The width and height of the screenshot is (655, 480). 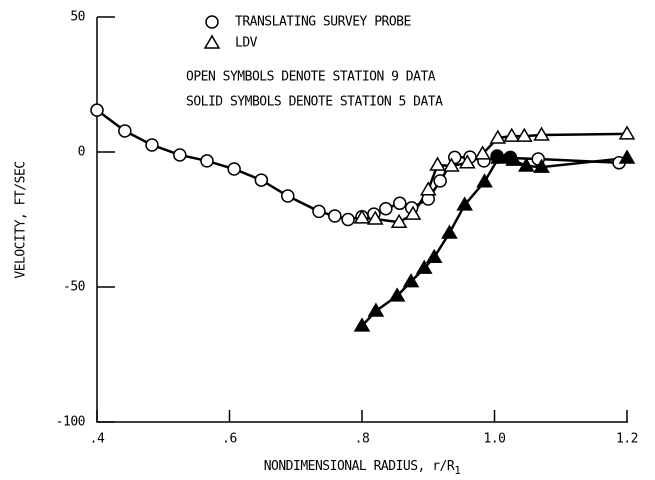 What do you see at coordinates (77, 17) in the screenshot?
I see `y-tick-label: 50` at bounding box center [77, 17].